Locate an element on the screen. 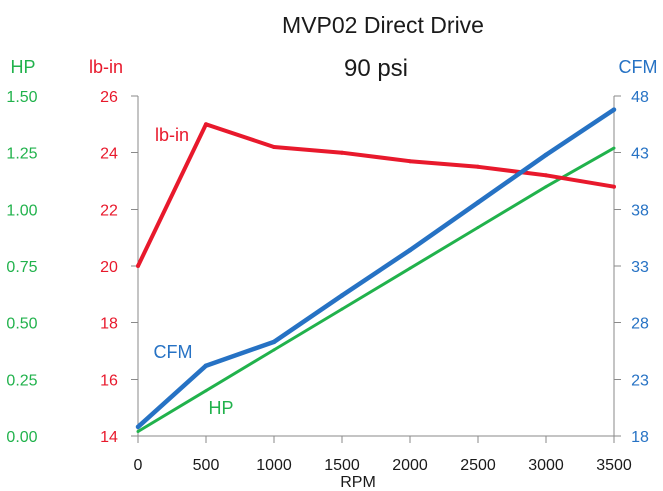  series-label-lb-in: lb-in is located at coordinates (172, 135).